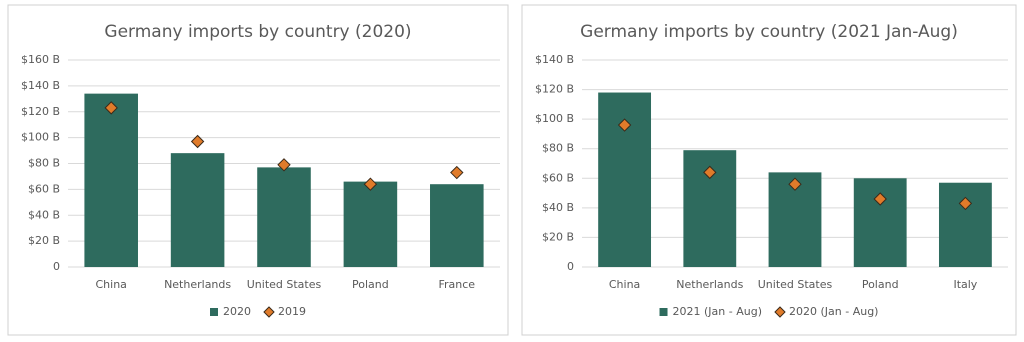 The width and height of the screenshot is (1024, 342). What do you see at coordinates (717, 311) in the screenshot?
I see `legend-label: 2021 (Jan - Aug)` at bounding box center [717, 311].